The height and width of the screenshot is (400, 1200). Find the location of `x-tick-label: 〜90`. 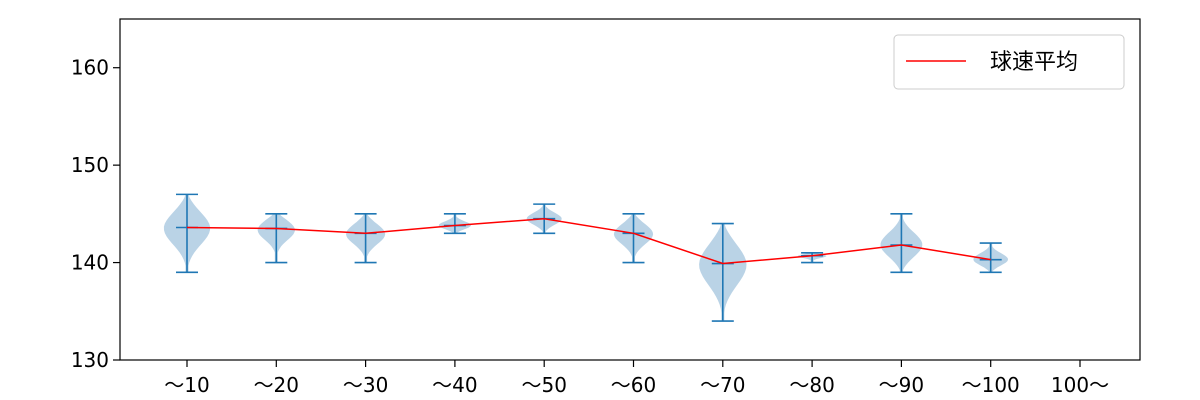

x-tick-label: 〜90 is located at coordinates (901, 385).